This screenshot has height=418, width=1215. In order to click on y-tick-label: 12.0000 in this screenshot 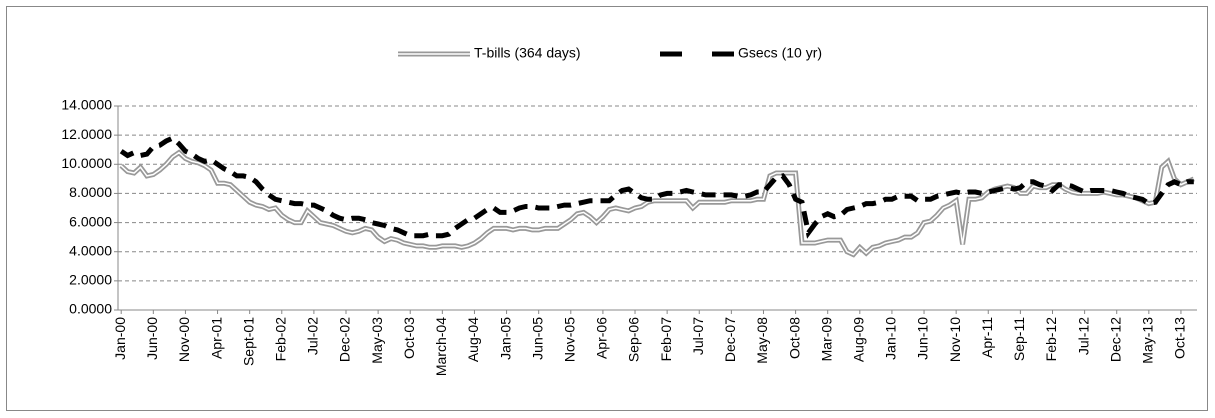, I will do `click(86, 134)`.